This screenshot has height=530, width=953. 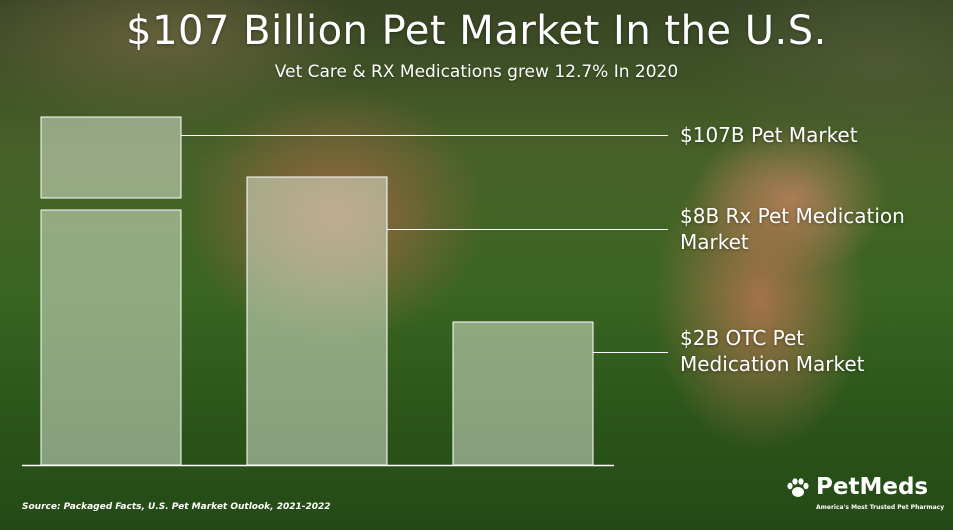 What do you see at coordinates (714, 242) in the screenshot?
I see `bar-label-1-line-1: Market` at bounding box center [714, 242].